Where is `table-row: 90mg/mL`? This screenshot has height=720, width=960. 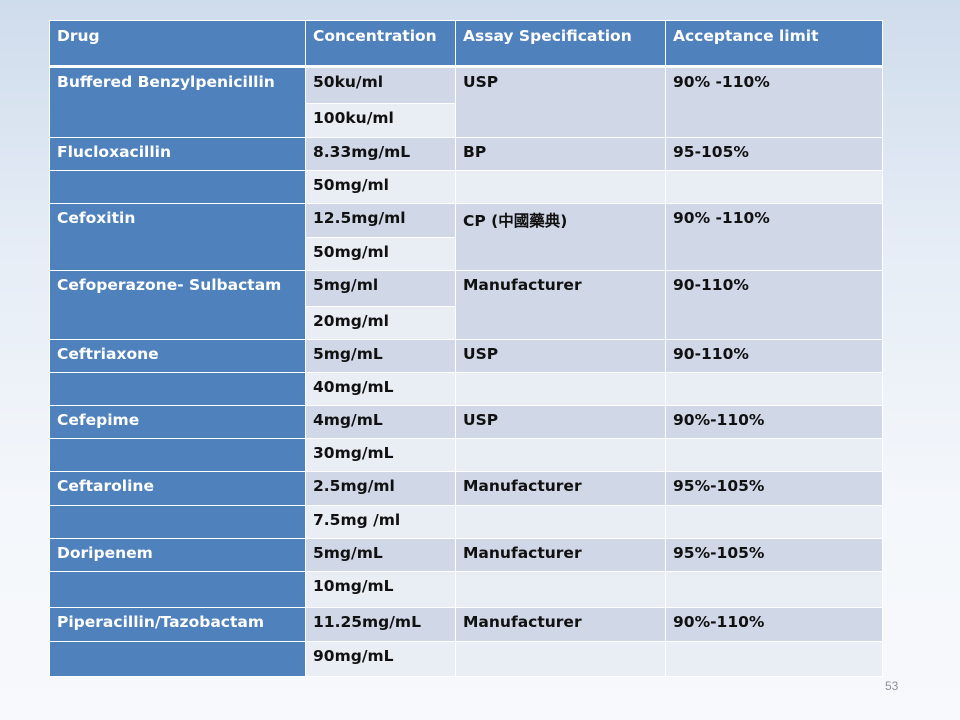
table-row: 90mg/mL is located at coordinates (466, 659).